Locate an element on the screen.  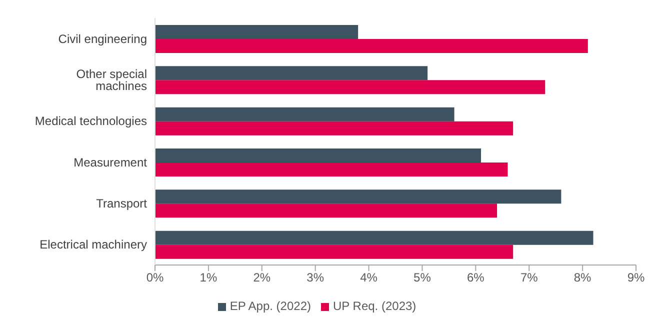
legend-label: EP App. (2022) is located at coordinates (270, 306).